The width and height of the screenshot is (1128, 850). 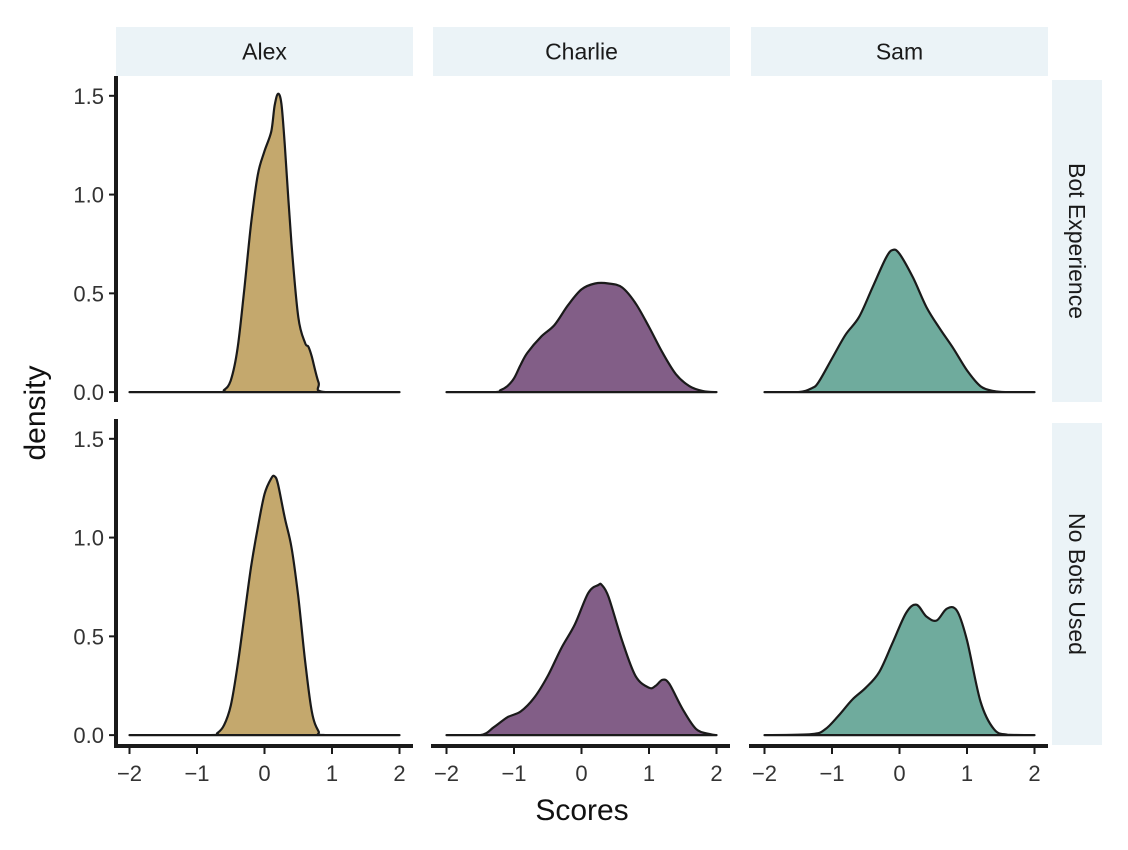 What do you see at coordinates (129, 773) in the screenshot?
I see `x-tick-label-alex-0: −2` at bounding box center [129, 773].